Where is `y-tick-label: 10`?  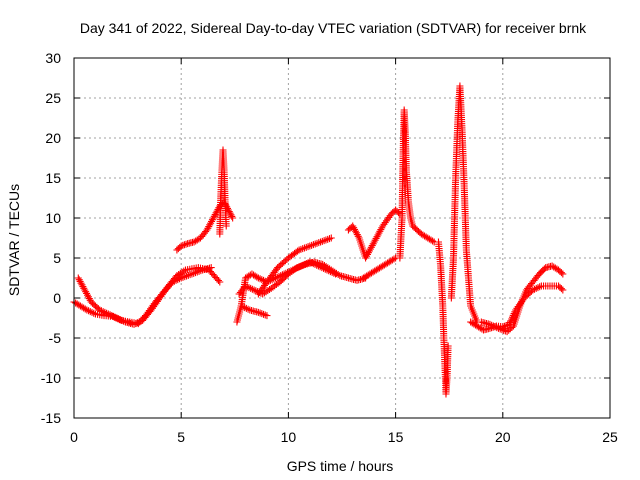 y-tick-label: 10 is located at coordinates (53, 218).